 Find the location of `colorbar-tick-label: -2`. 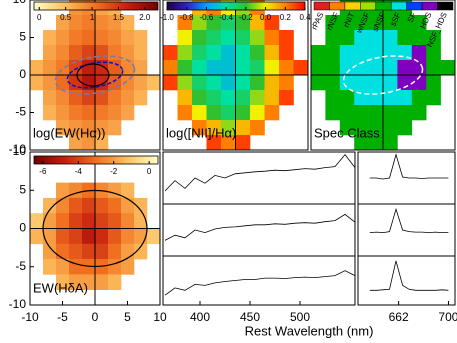

colorbar-tick-label: -2 is located at coordinates (114, 171).